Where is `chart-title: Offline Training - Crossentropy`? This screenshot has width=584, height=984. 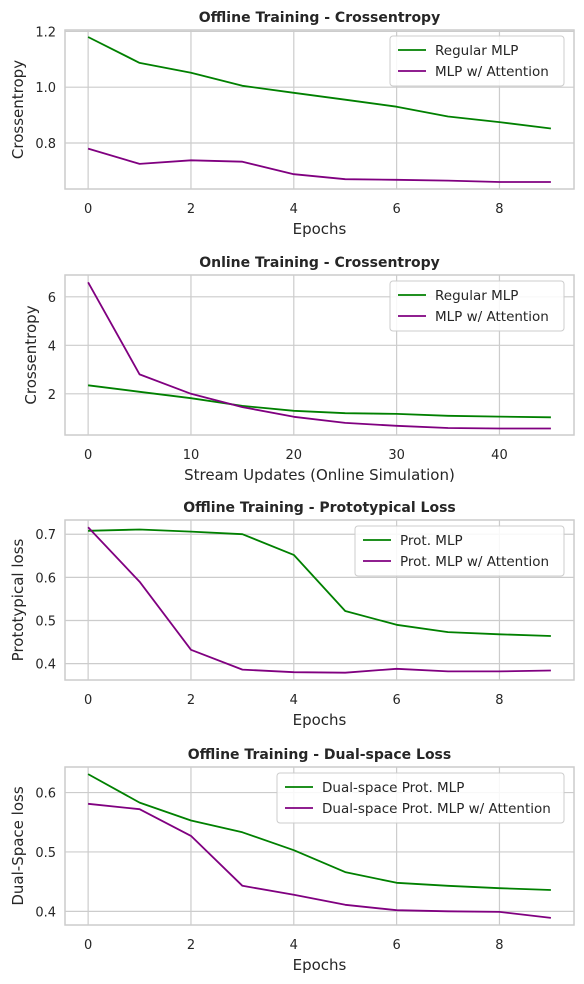 chart-title: Offline Training - Crossentropy is located at coordinates (319, 18).